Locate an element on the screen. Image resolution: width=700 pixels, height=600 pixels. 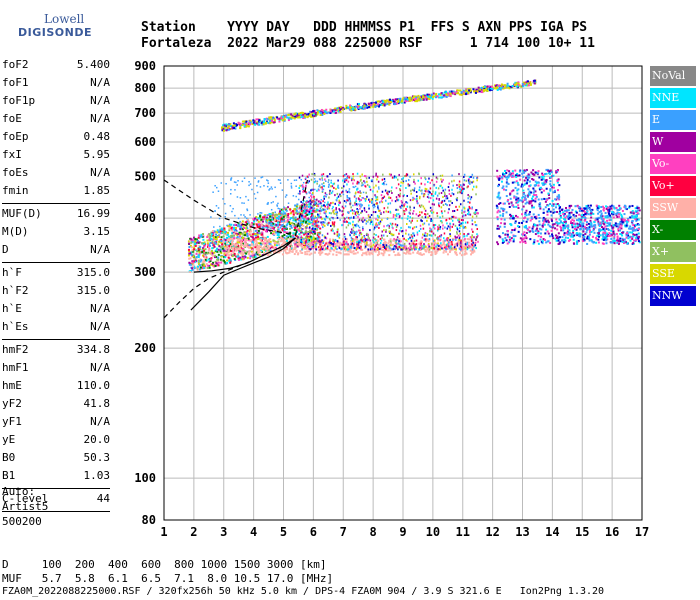
param-name: foF2 is located at coordinates (15, 64).